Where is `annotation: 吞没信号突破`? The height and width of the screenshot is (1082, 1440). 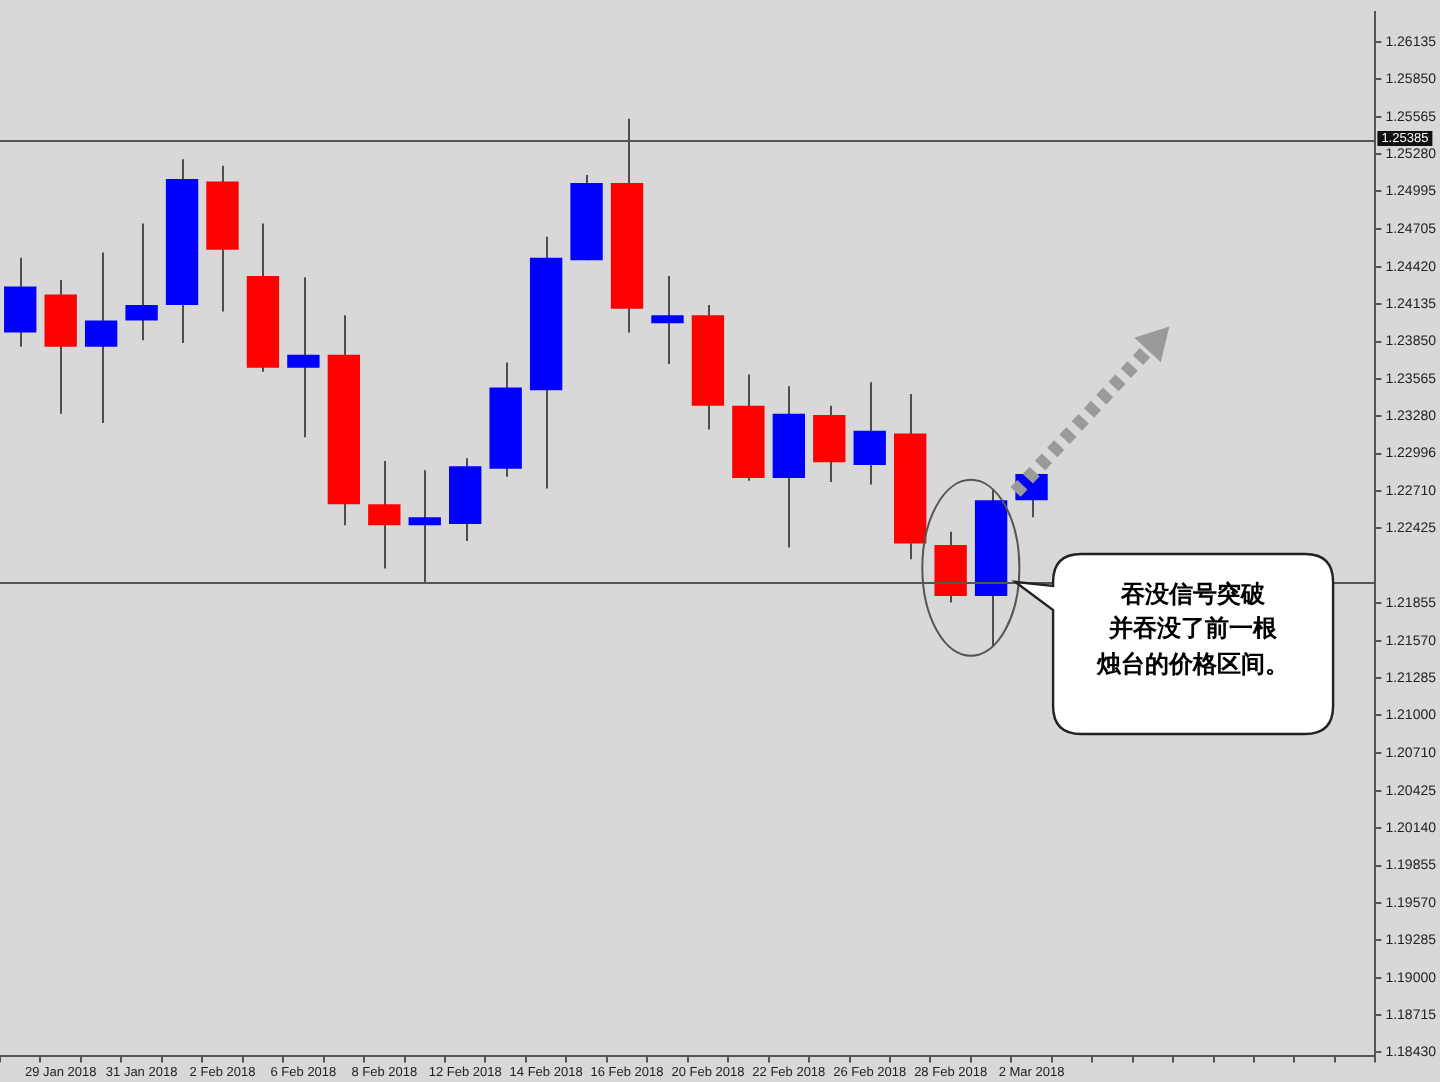
annotation: 吞没信号突破 is located at coordinates (1193, 595).